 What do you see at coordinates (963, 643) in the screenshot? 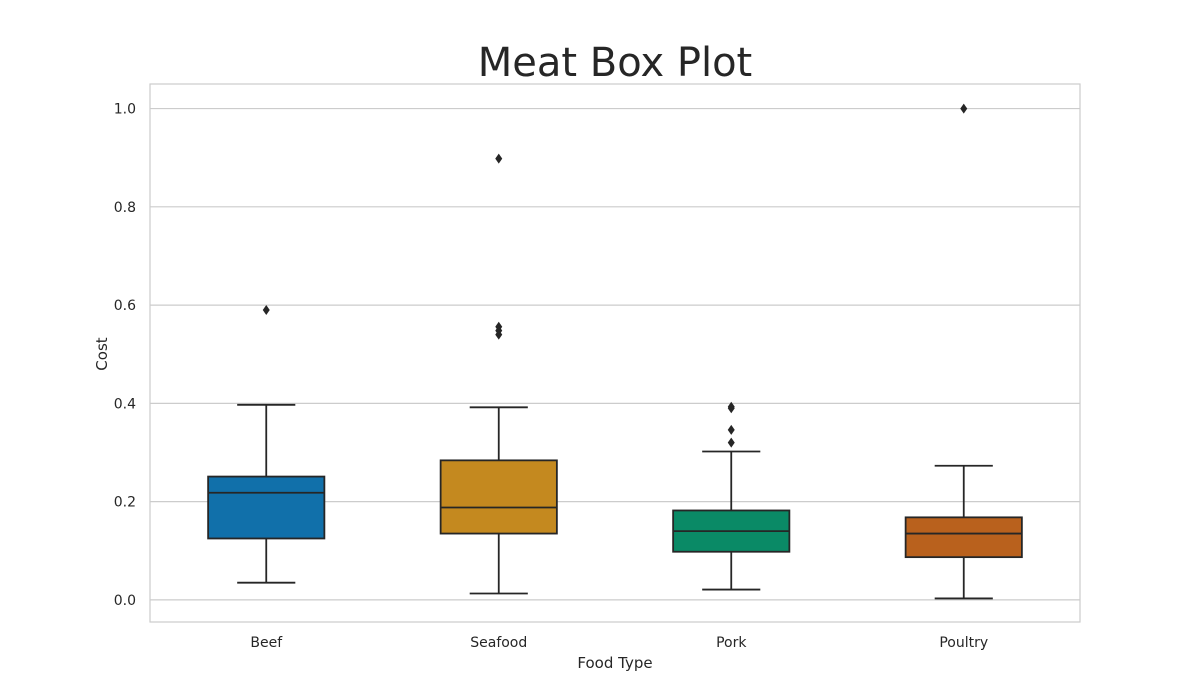
I see `x-tick-label: Poultry` at bounding box center [963, 643].